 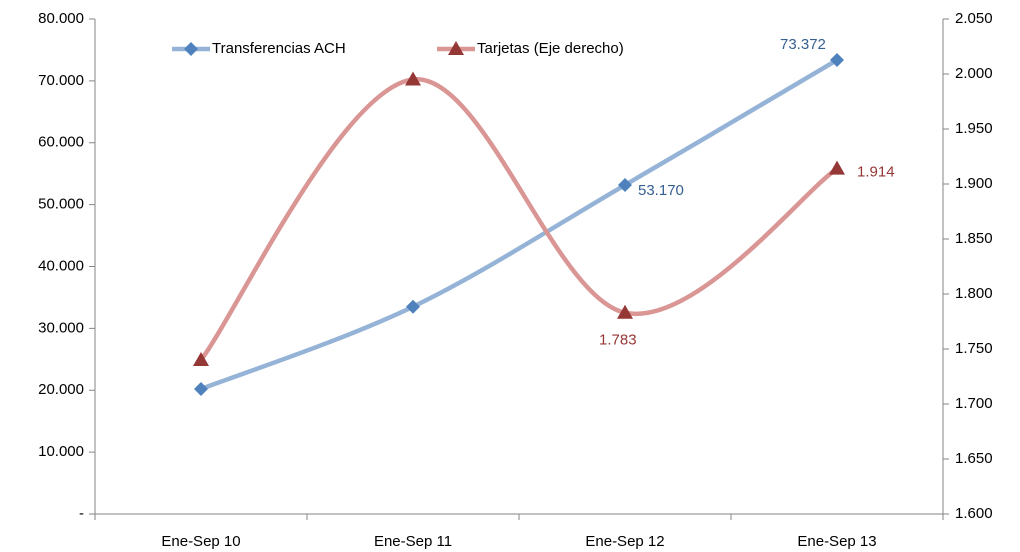 What do you see at coordinates (61, 265) in the screenshot?
I see `y-tick-label: 40.000` at bounding box center [61, 265].